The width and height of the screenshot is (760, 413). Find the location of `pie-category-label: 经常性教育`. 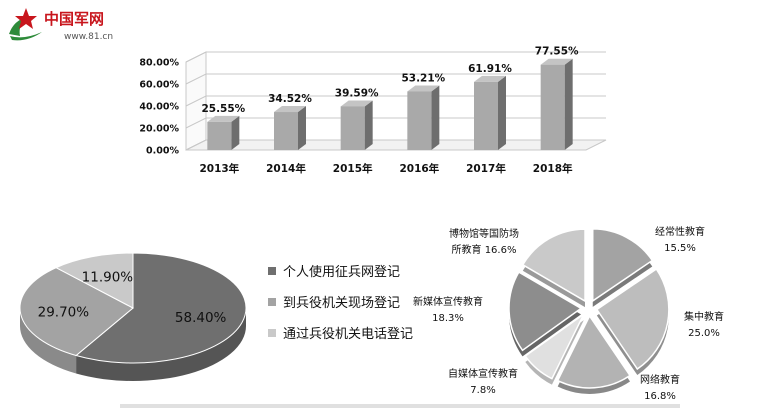

pie-category-label: 经常性教育 is located at coordinates (680, 231).